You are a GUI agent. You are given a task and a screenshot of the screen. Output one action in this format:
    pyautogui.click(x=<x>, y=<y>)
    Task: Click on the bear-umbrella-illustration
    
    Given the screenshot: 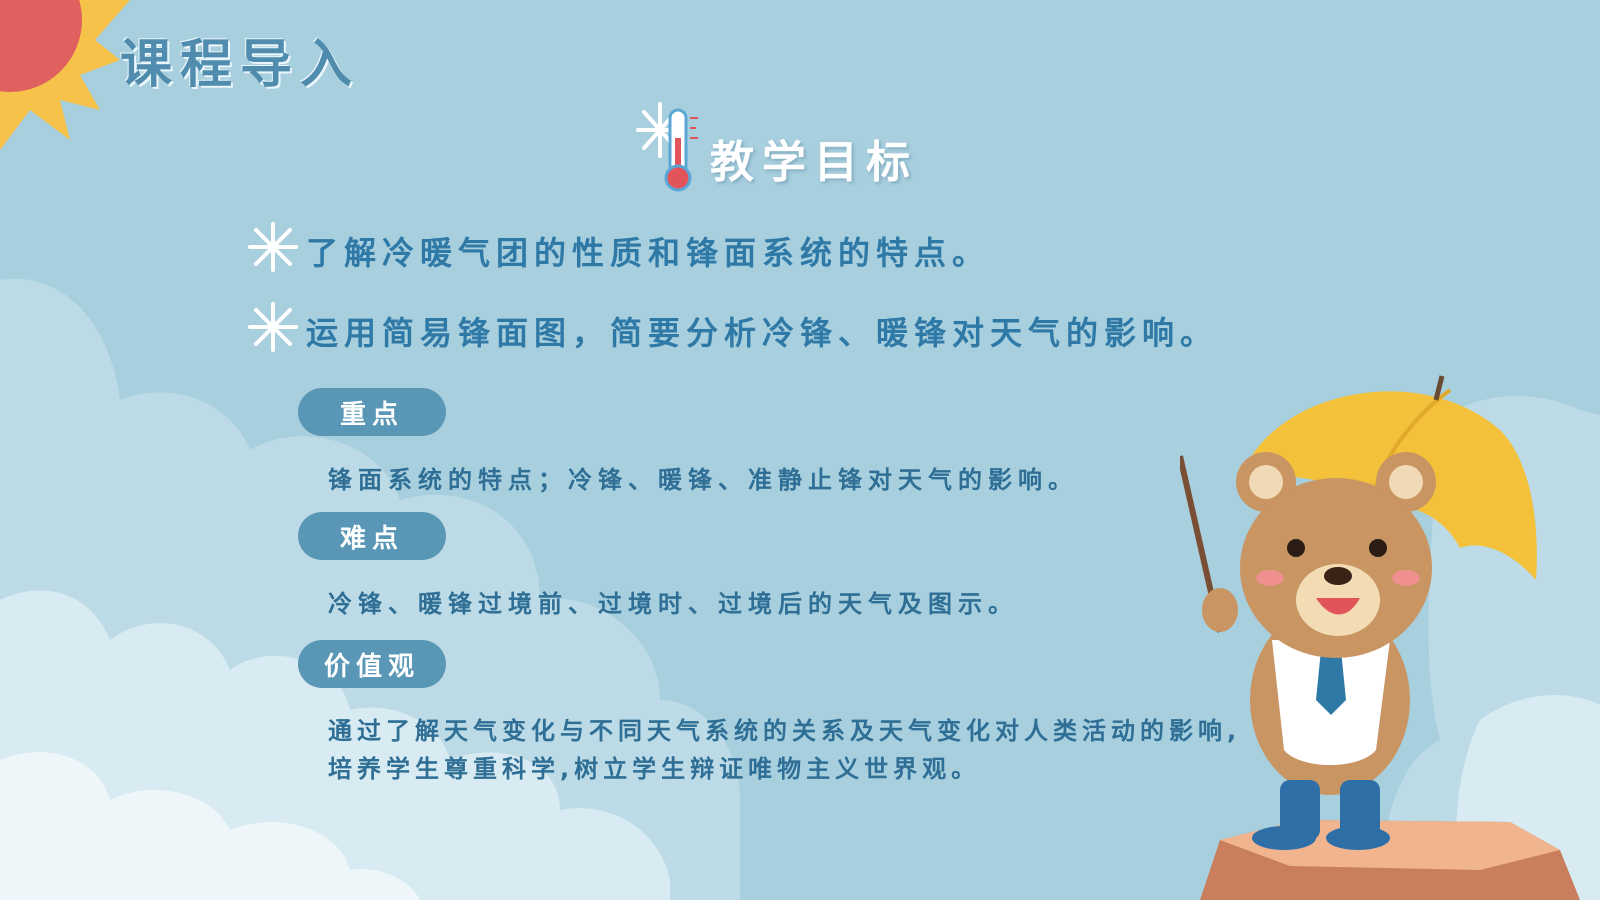 What is the action you would take?
    pyautogui.click(x=1380, y=637)
    